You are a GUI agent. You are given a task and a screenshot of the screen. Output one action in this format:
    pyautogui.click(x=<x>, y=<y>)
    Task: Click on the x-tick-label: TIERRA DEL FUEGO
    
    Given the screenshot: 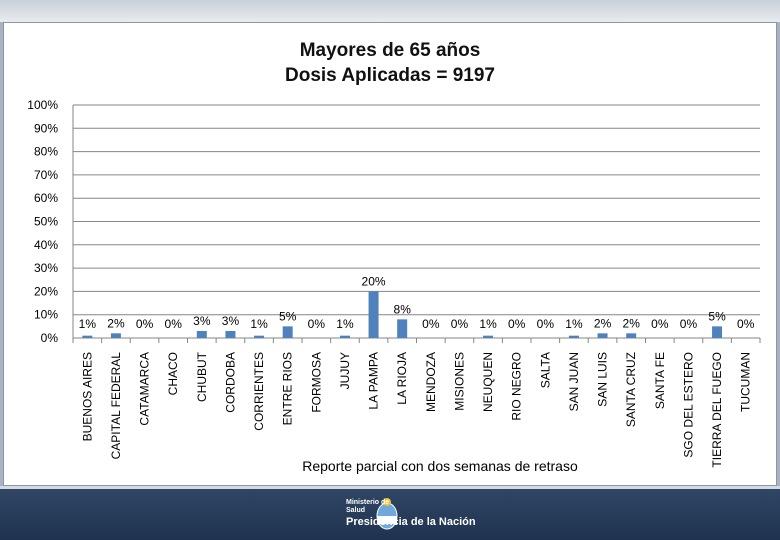 What is the action you would take?
    pyautogui.click(x=717, y=410)
    